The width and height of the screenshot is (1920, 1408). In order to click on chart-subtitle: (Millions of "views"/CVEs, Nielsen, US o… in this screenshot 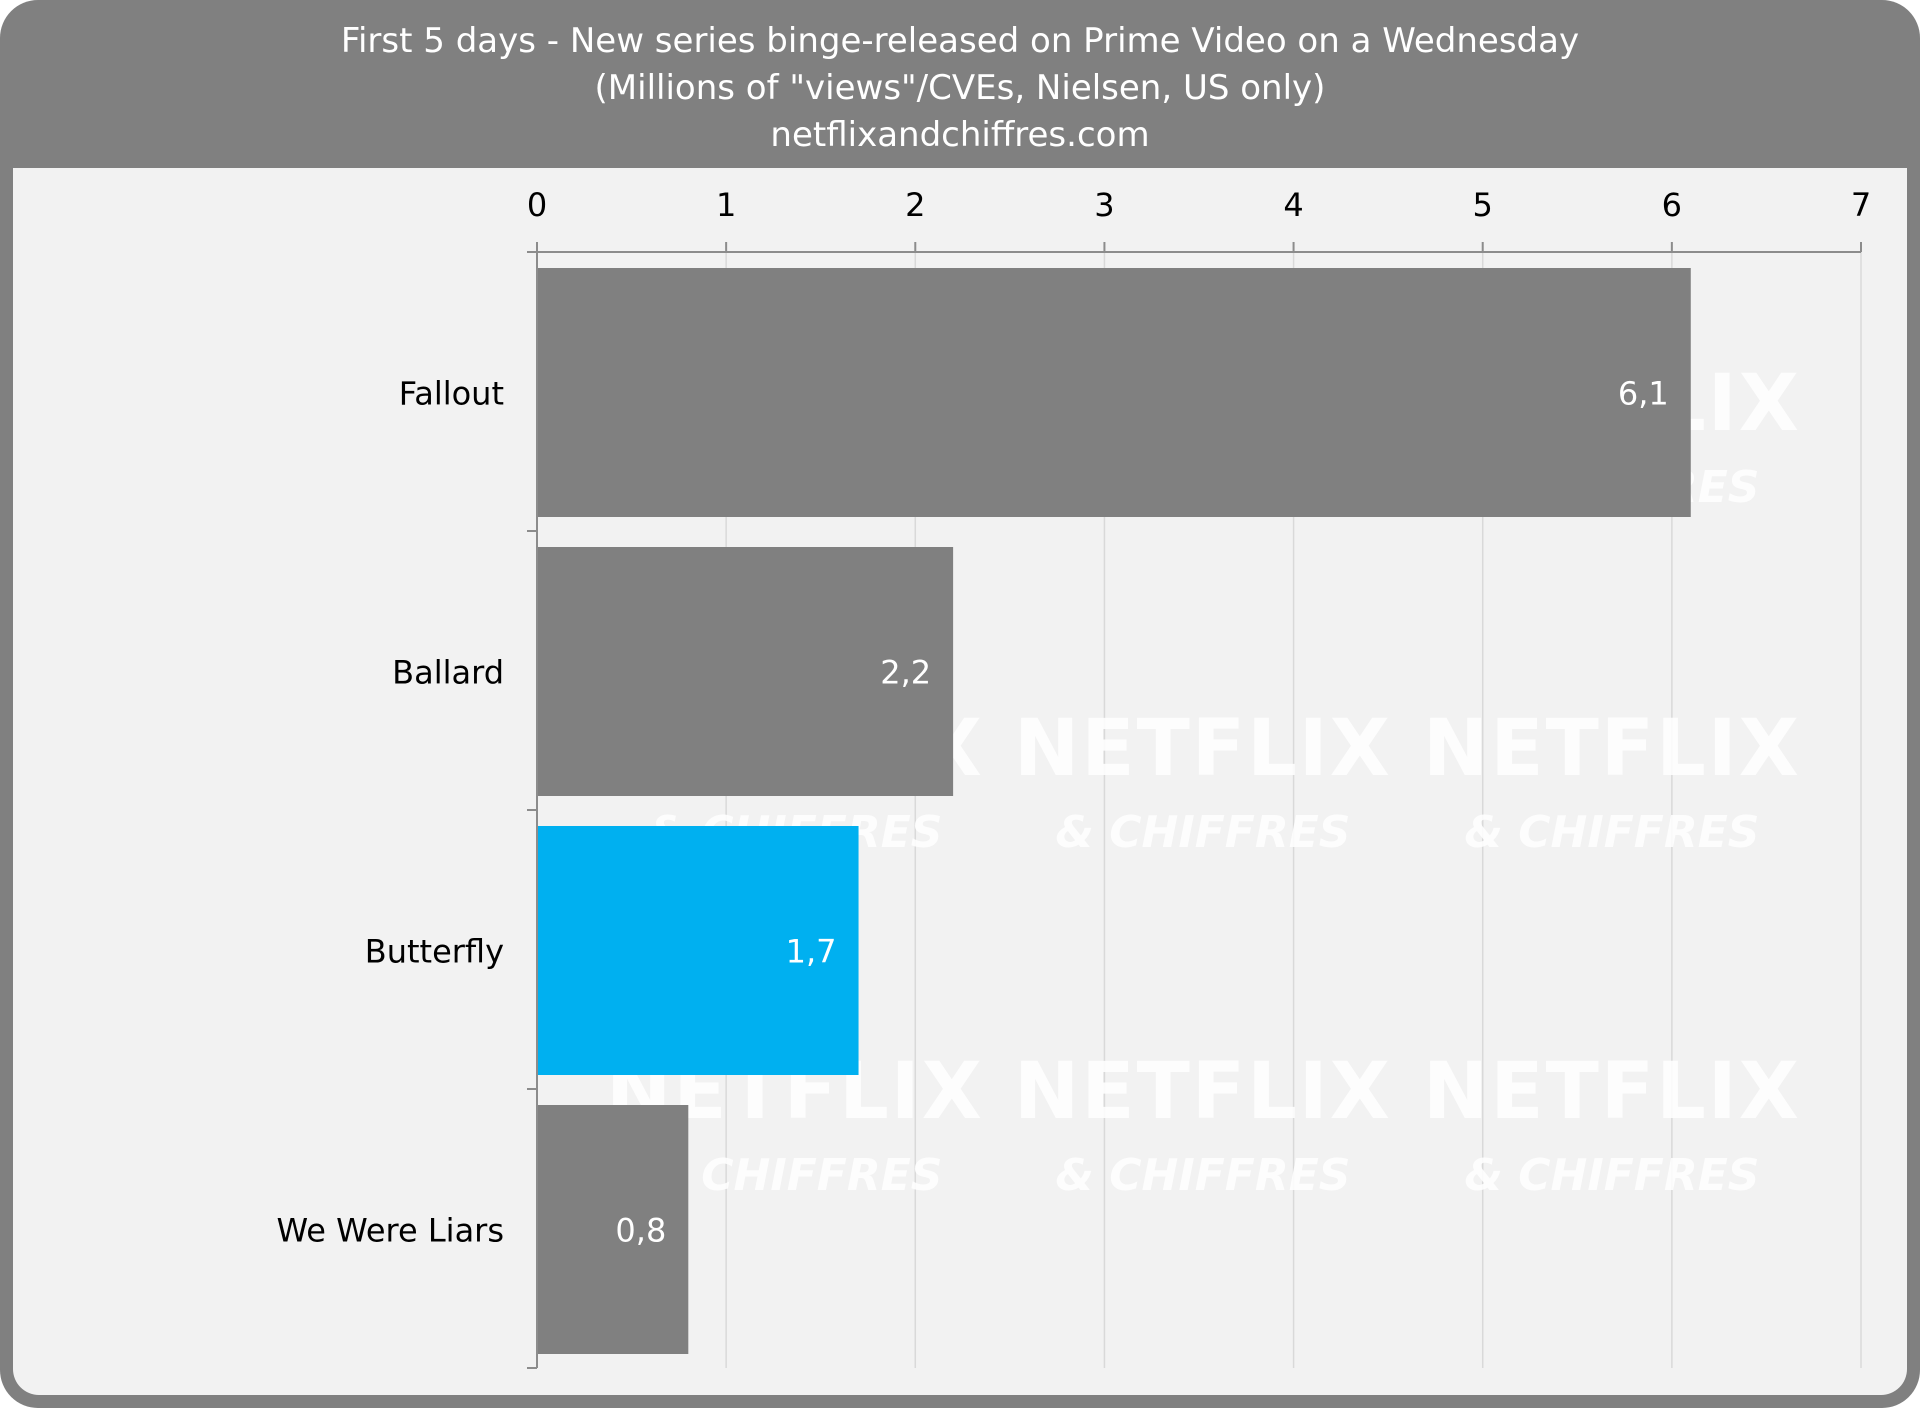, I will do `click(960, 88)`.